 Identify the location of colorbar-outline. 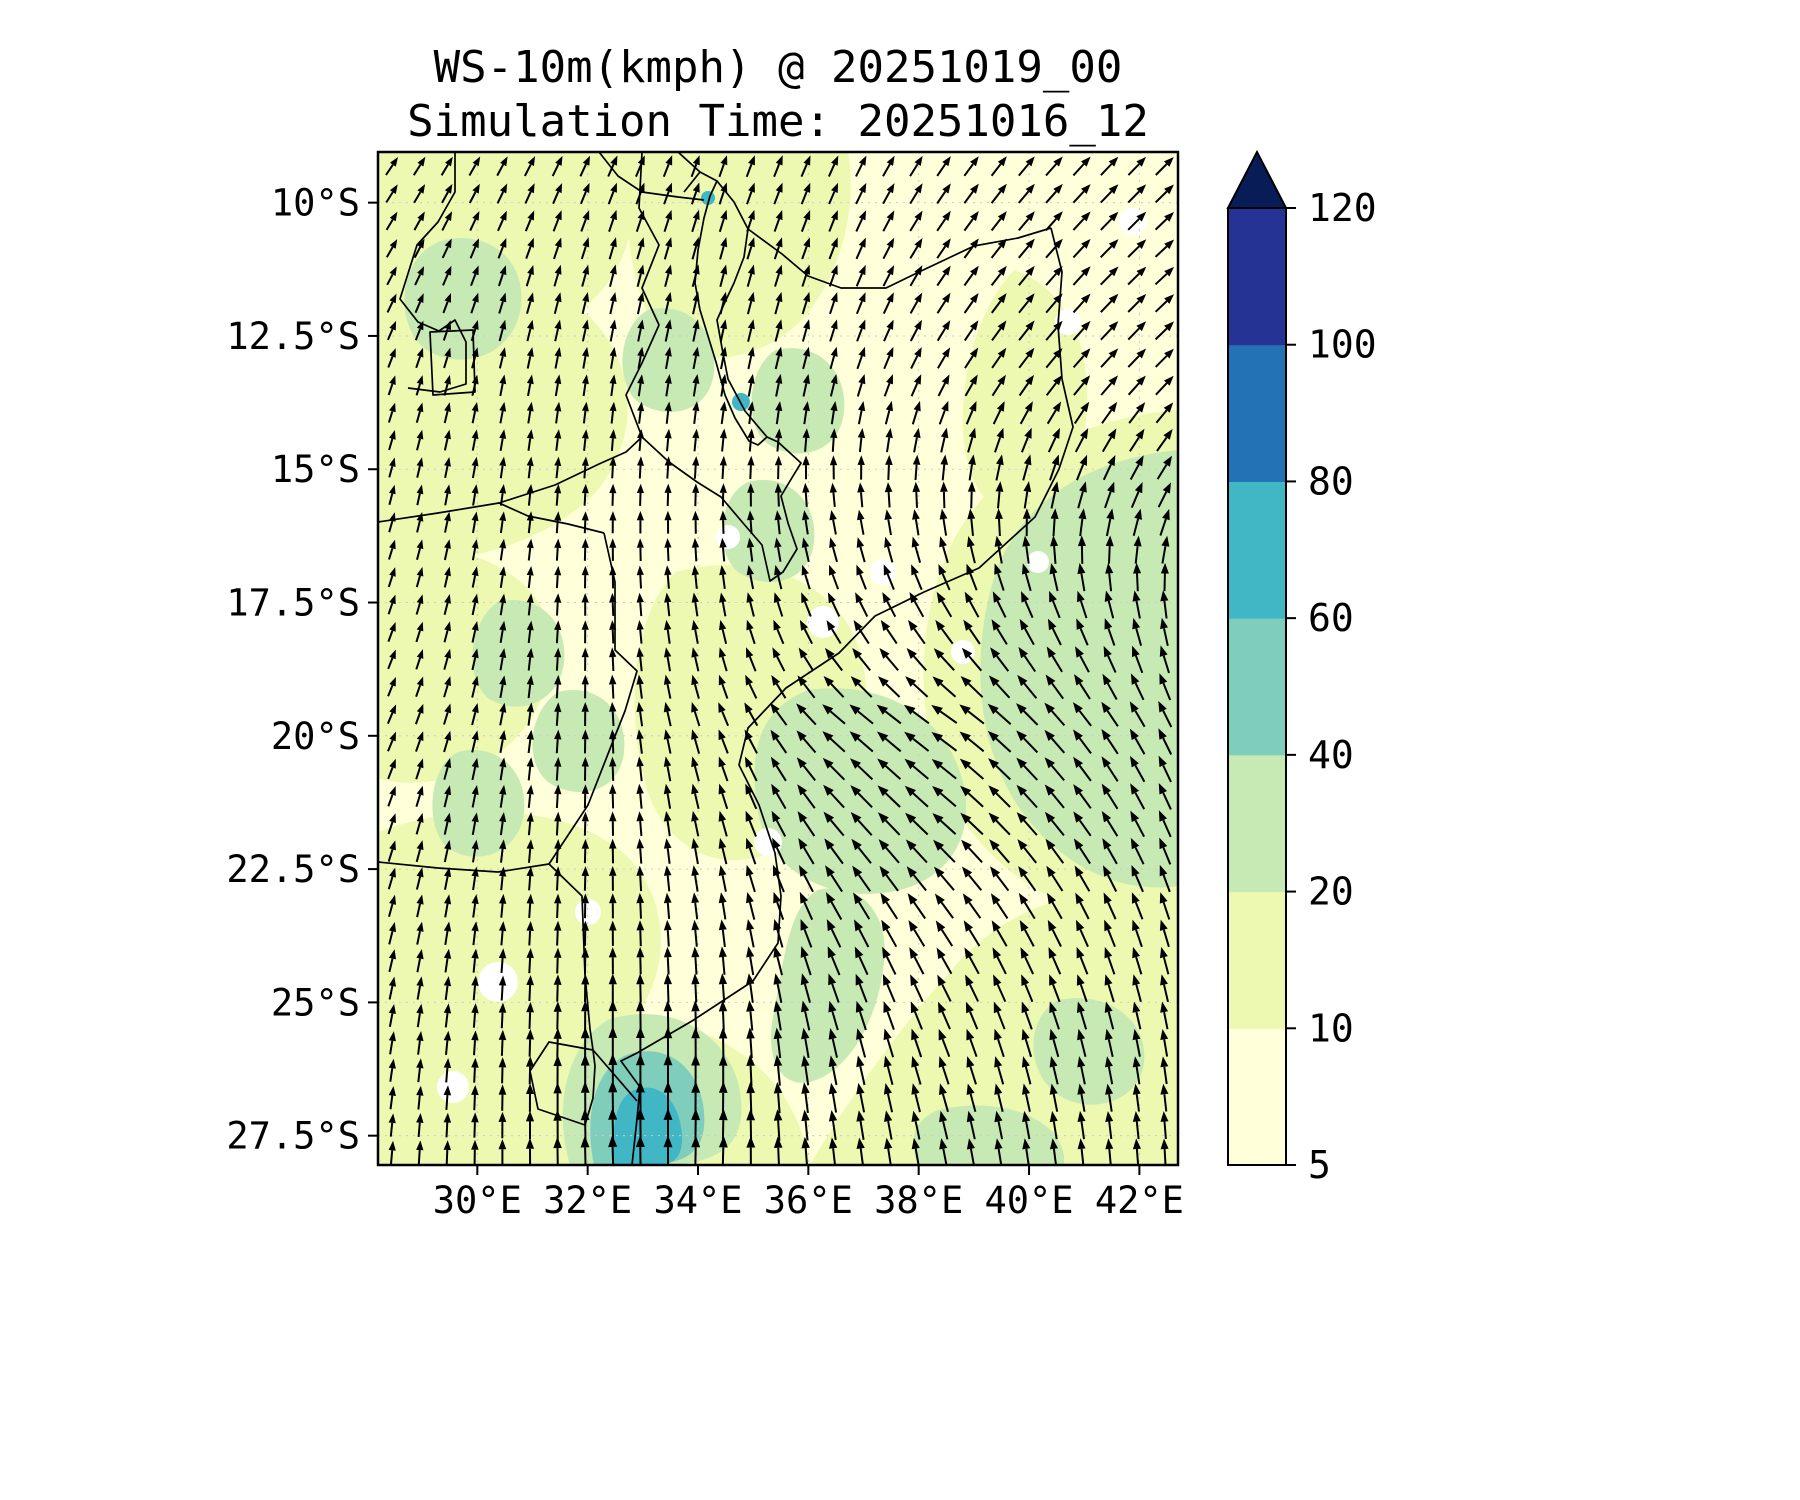
(1257, 686).